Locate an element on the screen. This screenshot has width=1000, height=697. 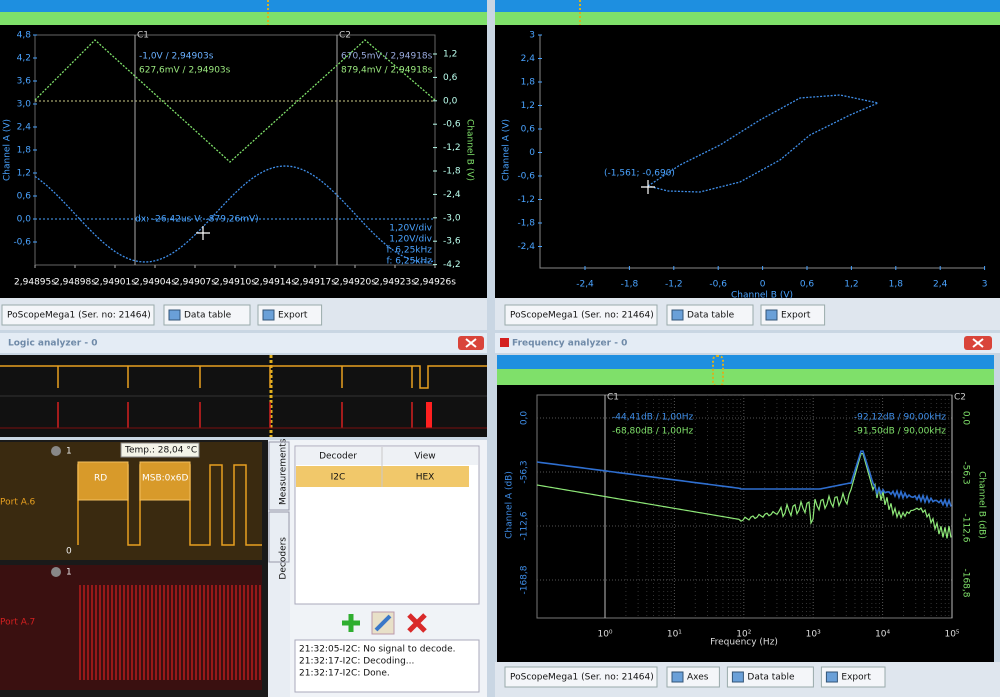
log-line: 21:32:17-I2C: Done. is located at coordinates (344, 674).